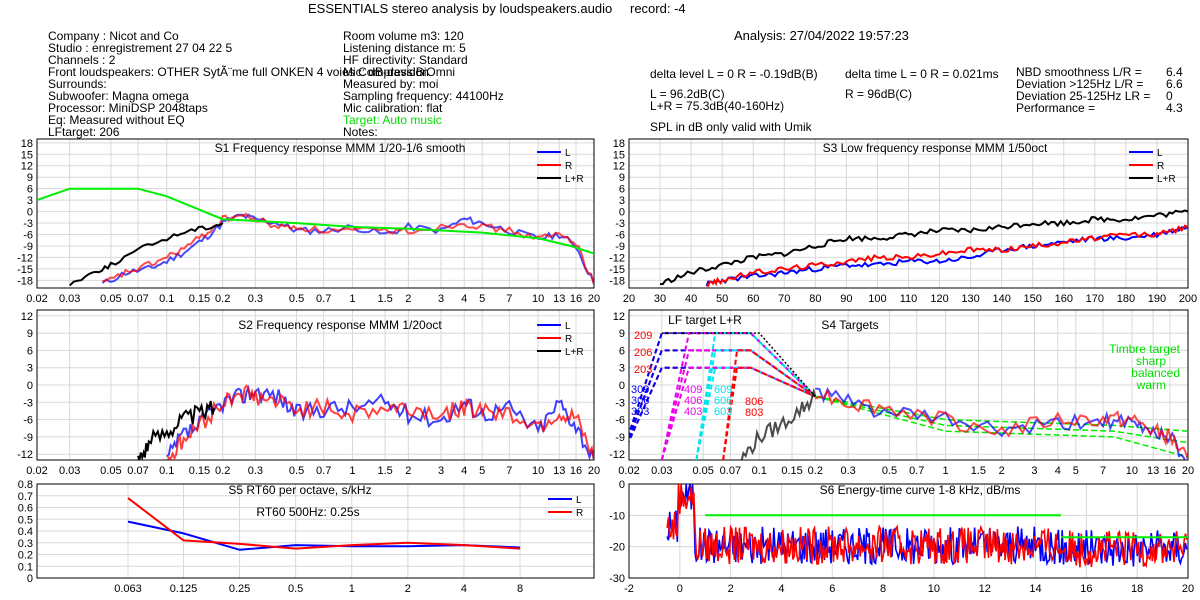 This screenshot has width=1200, height=600. Describe the element at coordinates (978, 471) in the screenshot. I see `x-tick-label: 1.5` at that location.